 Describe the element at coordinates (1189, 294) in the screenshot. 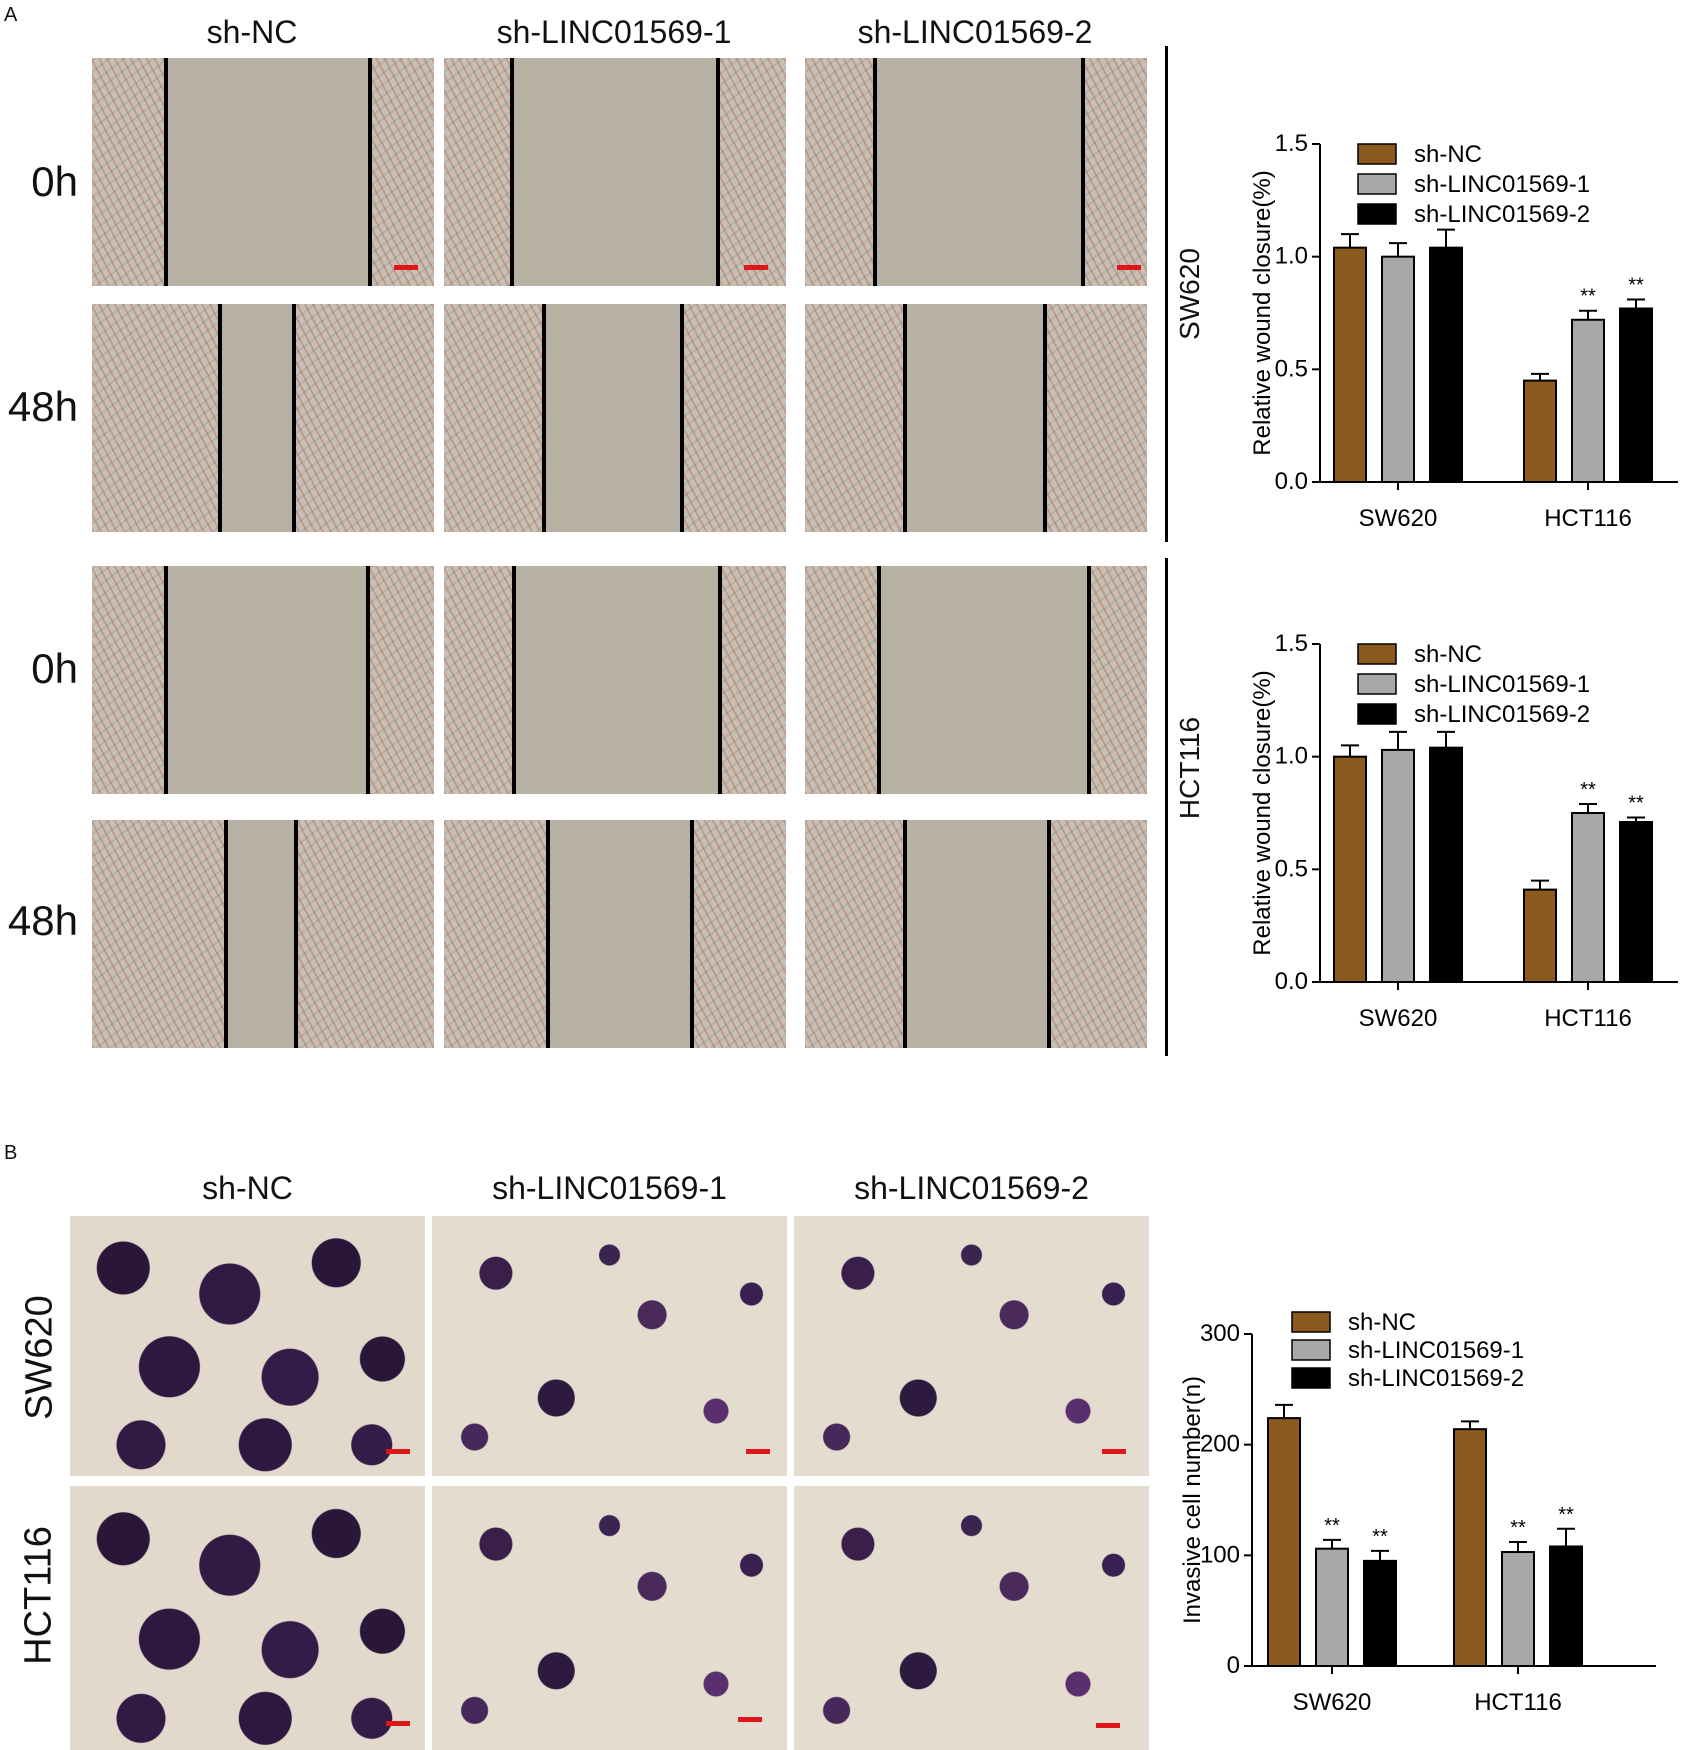

I see `cell-line-label-sw620: SW620` at that location.